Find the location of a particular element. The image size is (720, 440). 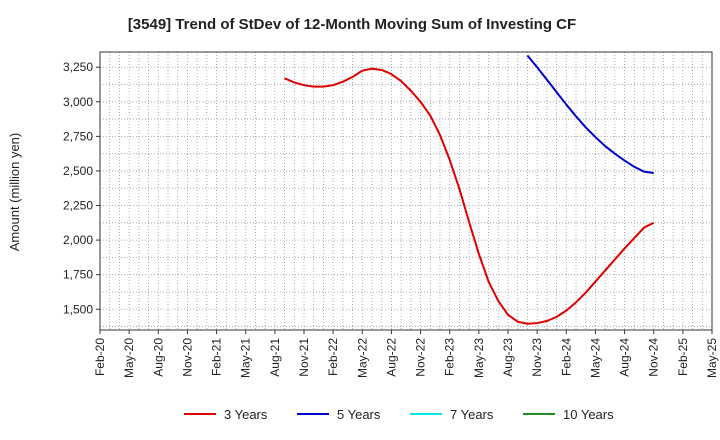

x-tick-label: Aug-20 is located at coordinates (158, 357).